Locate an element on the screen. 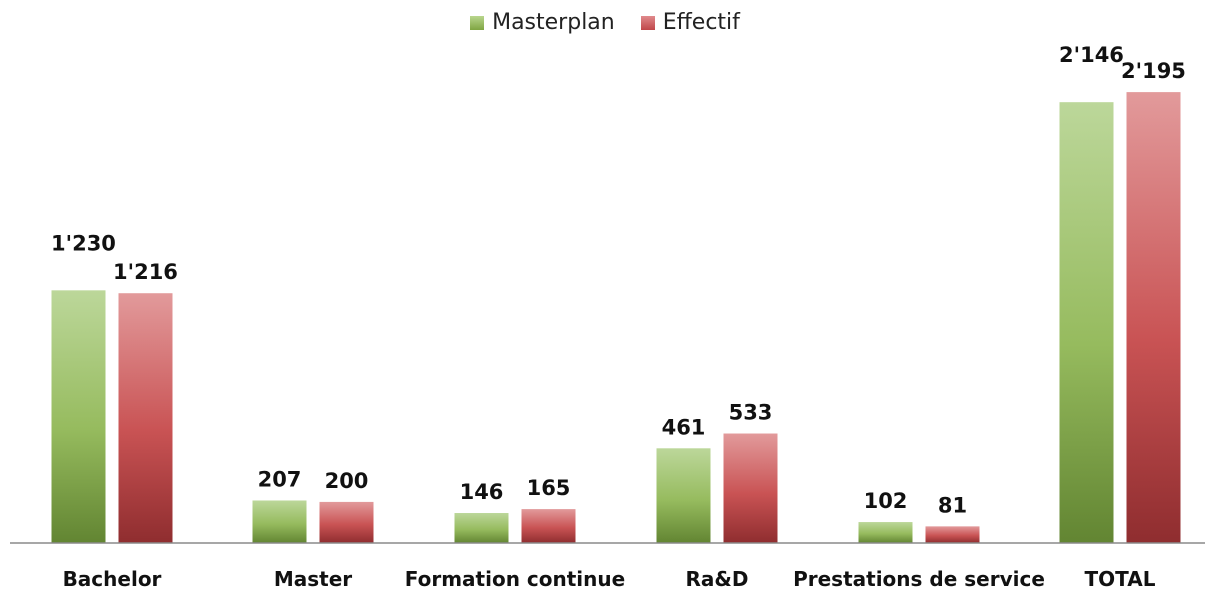 The width and height of the screenshot is (1210, 590). legend-swatch-effectif is located at coordinates (647, 22).